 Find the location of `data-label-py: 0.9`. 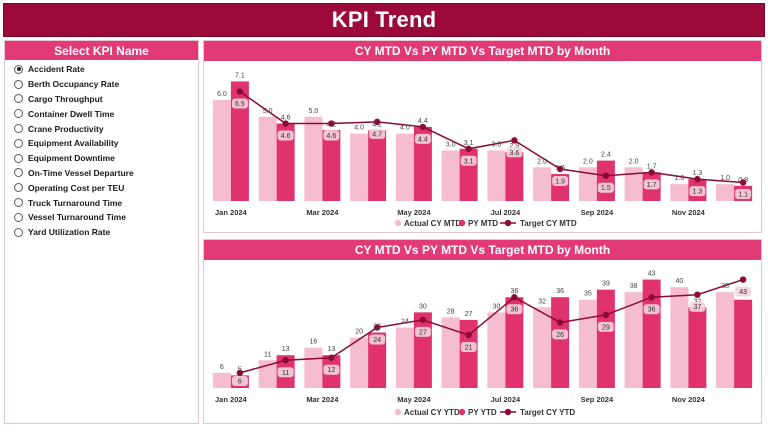

data-label-py: 0.9 is located at coordinates (743, 180).